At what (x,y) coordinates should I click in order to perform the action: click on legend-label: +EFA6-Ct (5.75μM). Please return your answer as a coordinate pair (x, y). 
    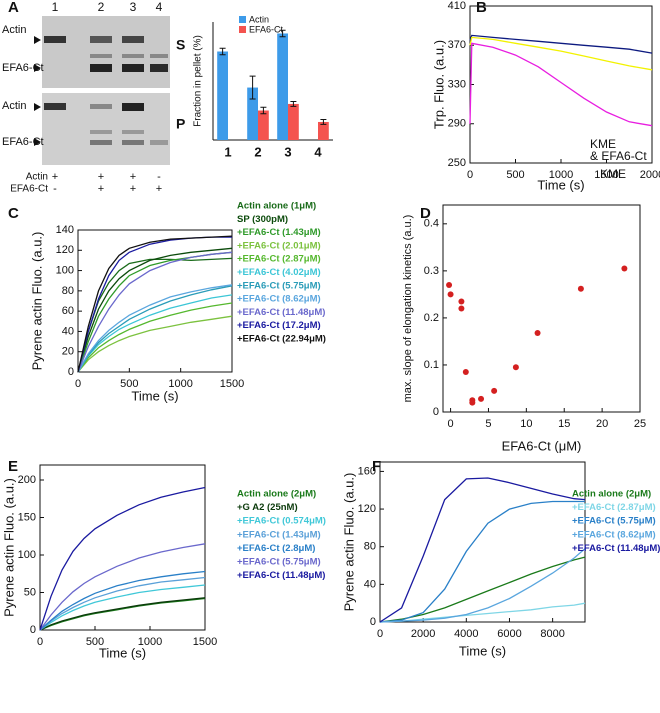
    Looking at the image, I should click on (614, 521).